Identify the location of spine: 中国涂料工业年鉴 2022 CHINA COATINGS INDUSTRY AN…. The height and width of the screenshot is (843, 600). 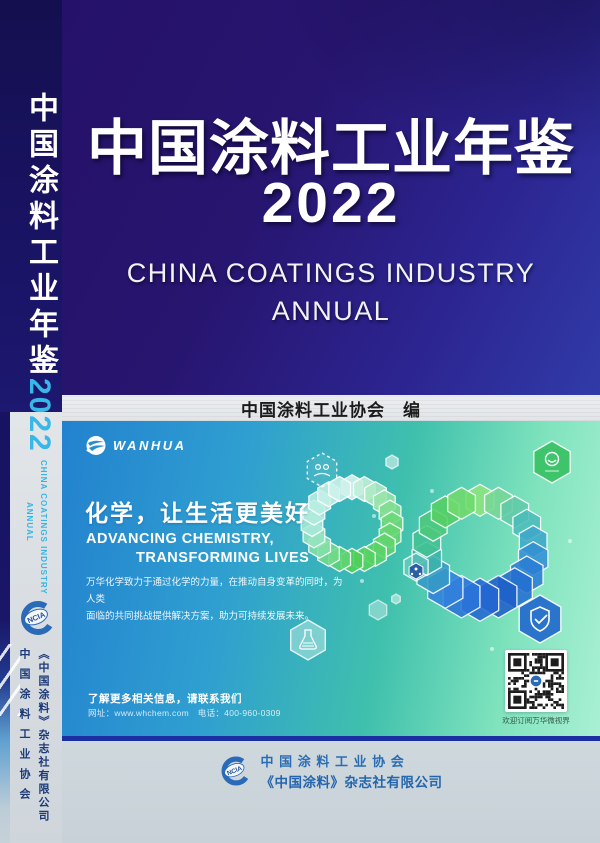
(31, 421).